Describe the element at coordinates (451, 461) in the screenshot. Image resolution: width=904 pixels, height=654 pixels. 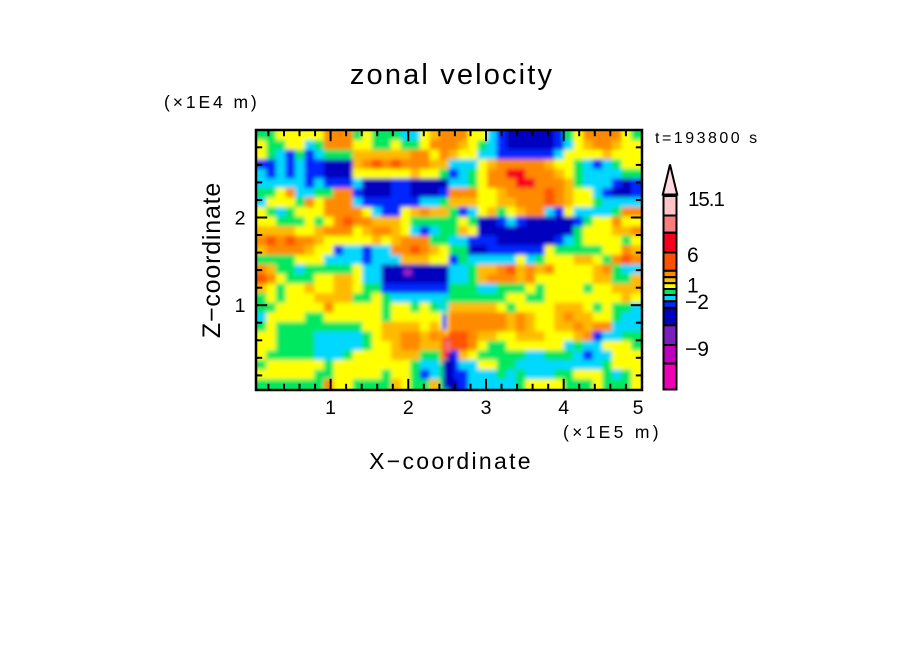
I see `svg-text: X−coordinate` at that location.